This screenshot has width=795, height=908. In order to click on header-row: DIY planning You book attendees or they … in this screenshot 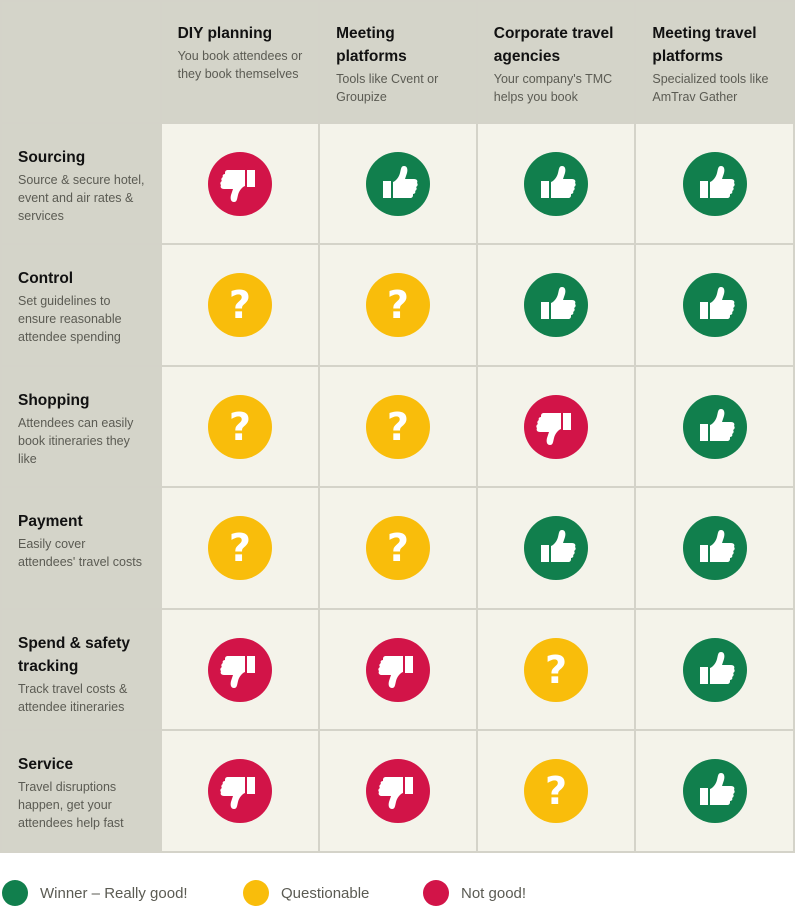, I will do `click(397, 62)`.